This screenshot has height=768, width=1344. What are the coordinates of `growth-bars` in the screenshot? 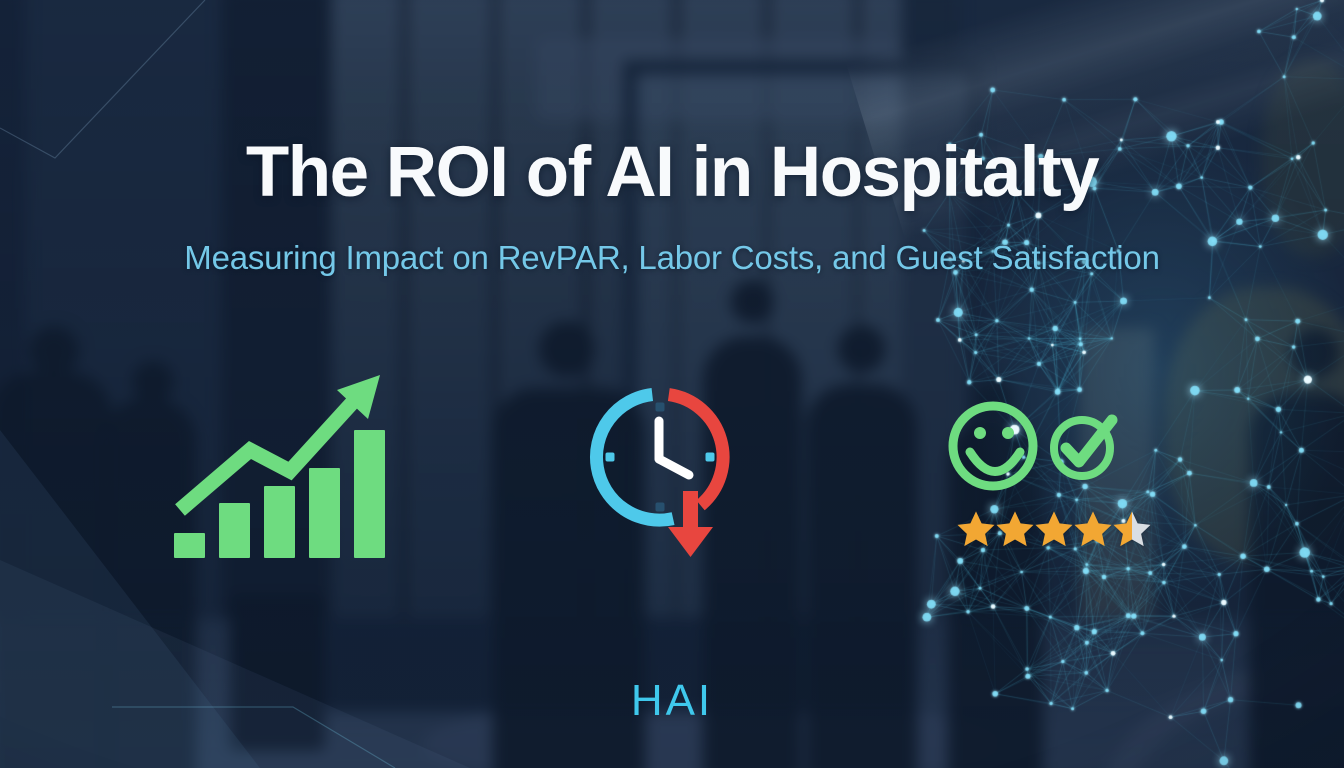 It's located at (279, 494).